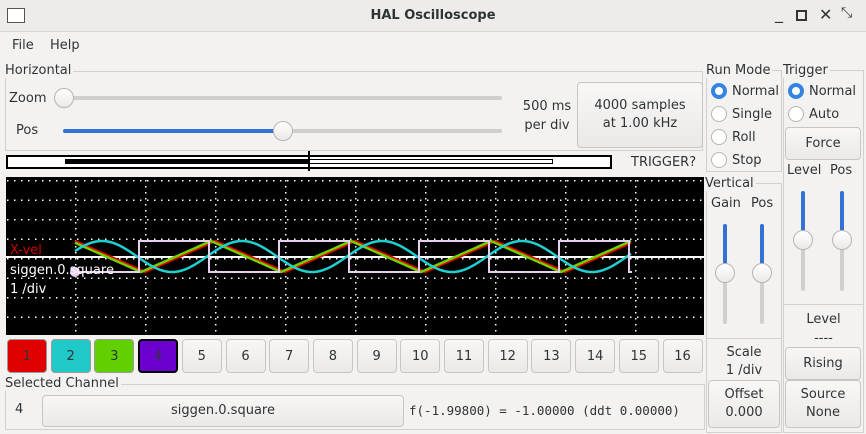 The width and height of the screenshot is (866, 434). I want to click on selected-channel-group, so click(355, 407).